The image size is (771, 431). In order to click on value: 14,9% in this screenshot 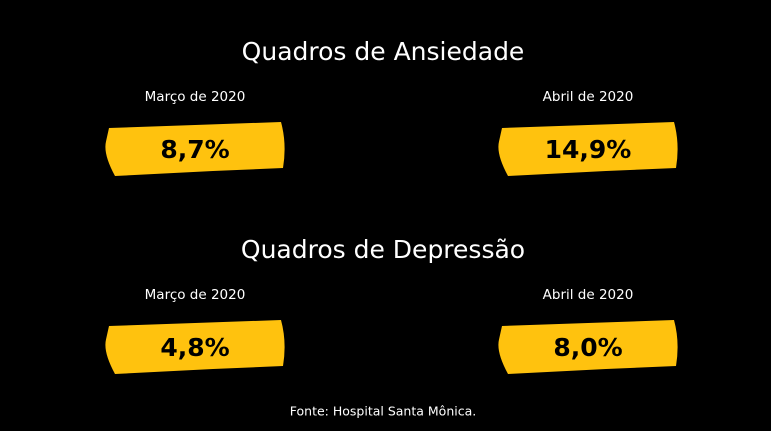, I will do `click(588, 149)`.